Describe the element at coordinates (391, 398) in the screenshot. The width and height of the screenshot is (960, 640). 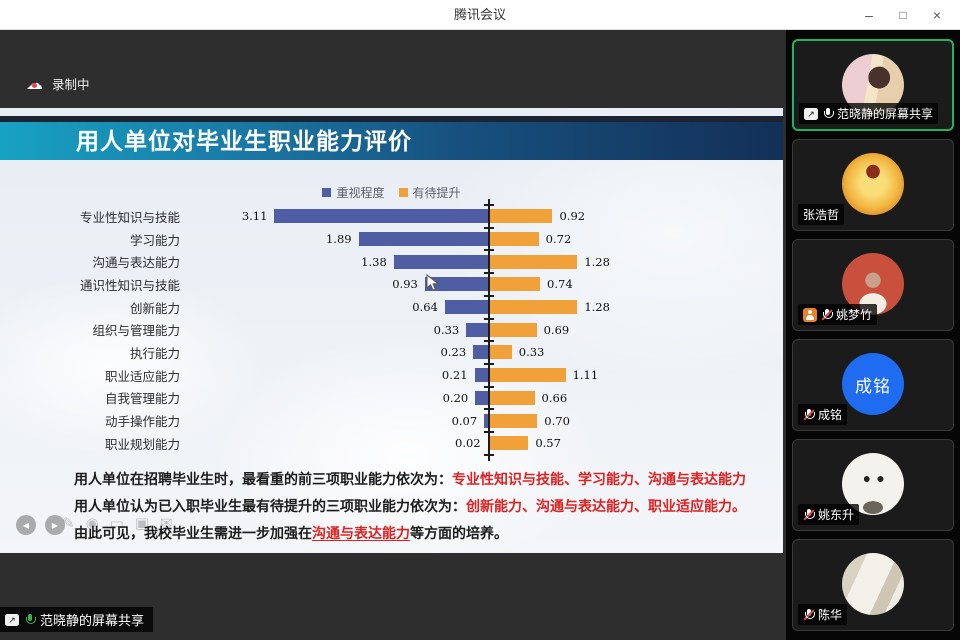
I see `chart-row: 自我管理能力 0.20 0.66` at that location.